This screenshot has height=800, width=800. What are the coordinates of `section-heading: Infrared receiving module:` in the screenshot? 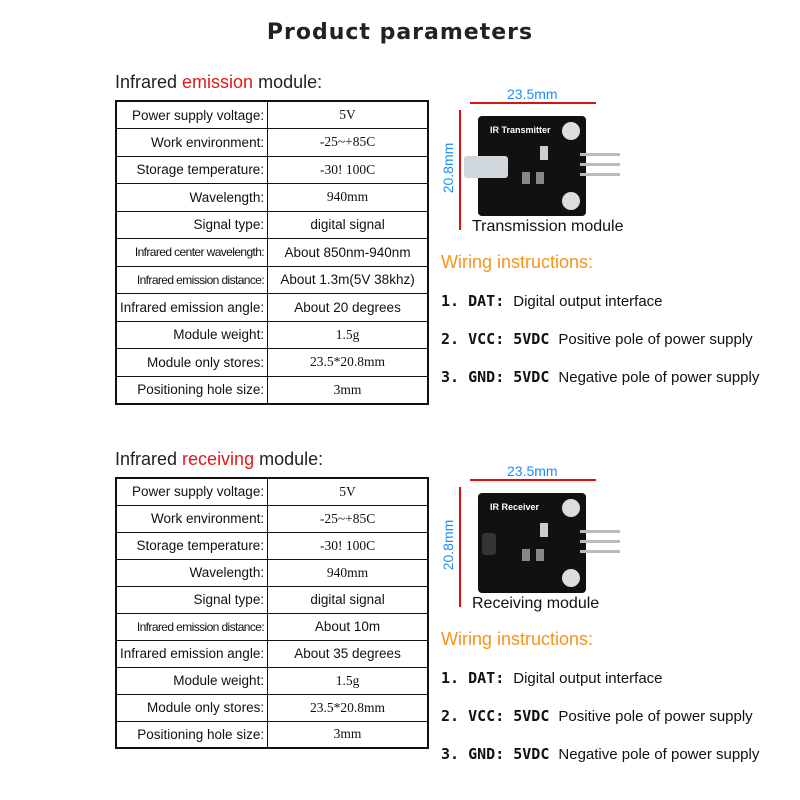 It's located at (219, 459).